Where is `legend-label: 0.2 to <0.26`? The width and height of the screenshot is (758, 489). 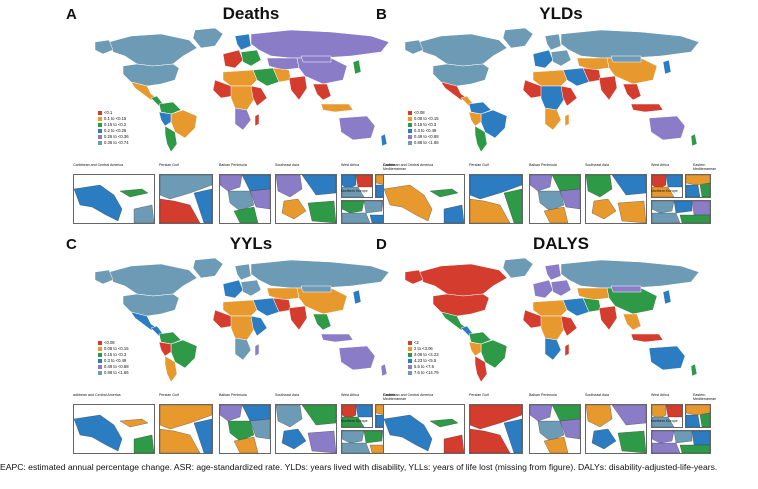 legend-label: 0.2 to <0.26 is located at coordinates (115, 130).